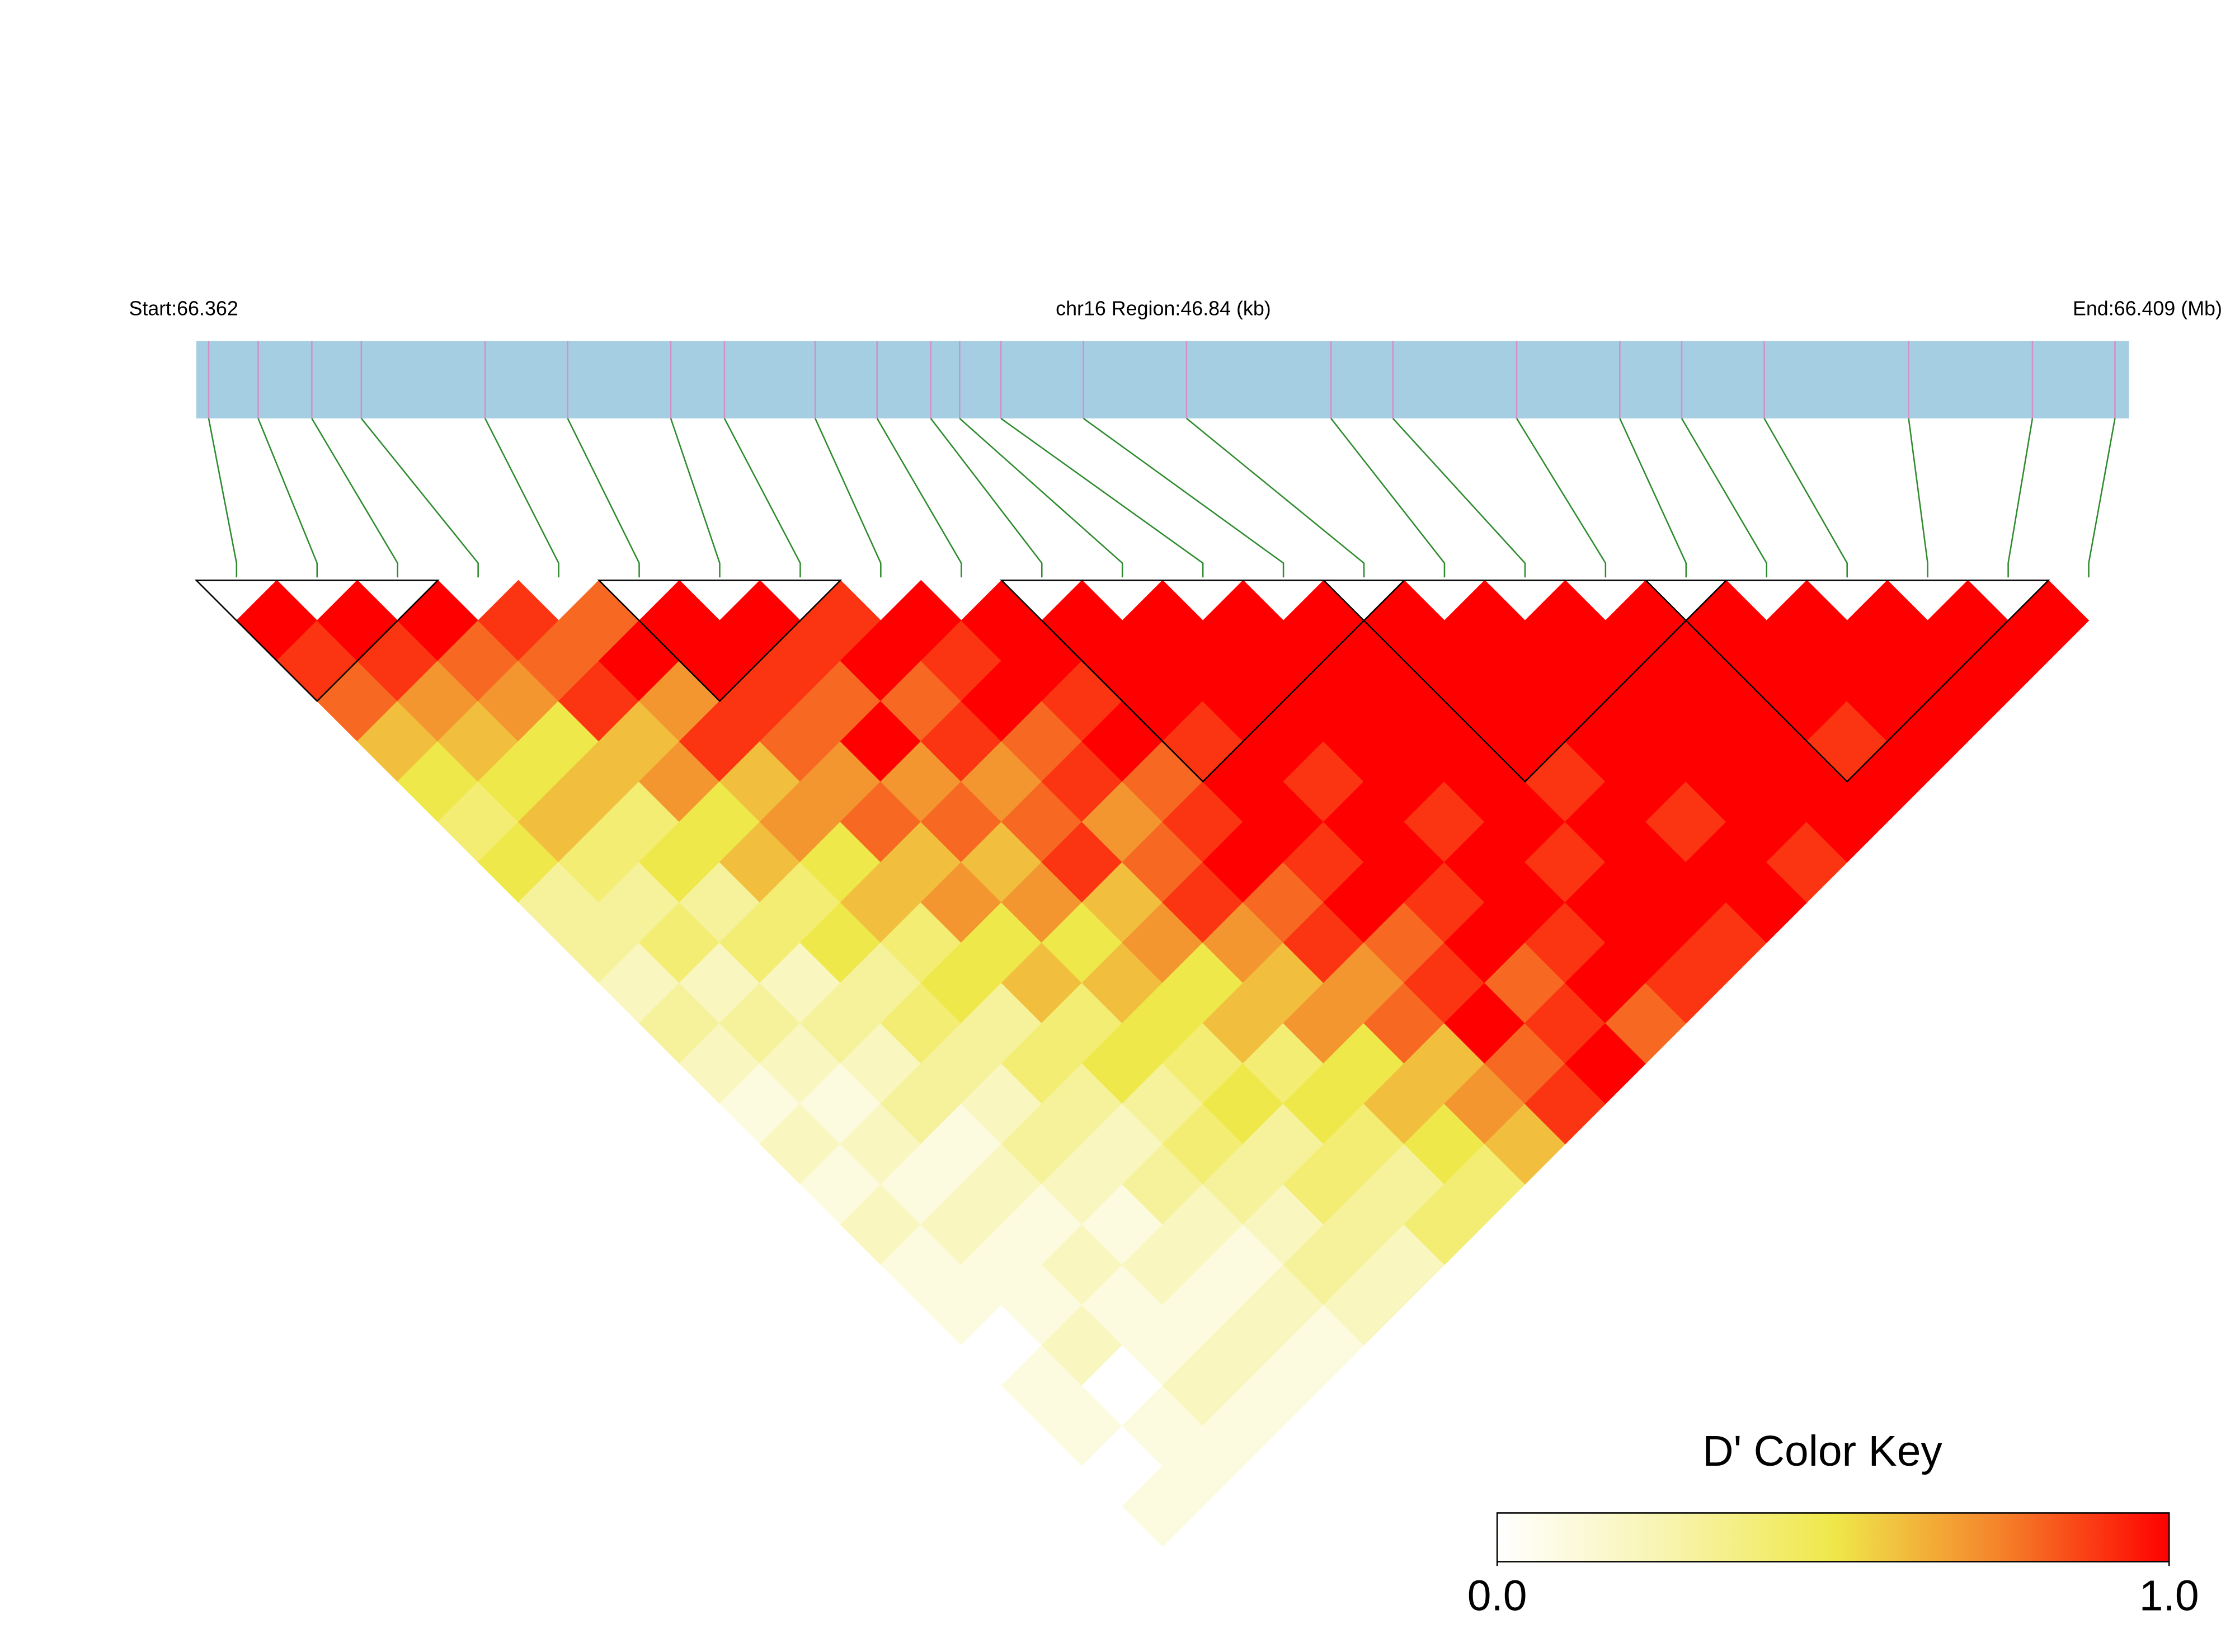 This screenshot has width=2235, height=1652. Describe the element at coordinates (183, 309) in the screenshot. I see `start-label: Start:66.362` at that location.